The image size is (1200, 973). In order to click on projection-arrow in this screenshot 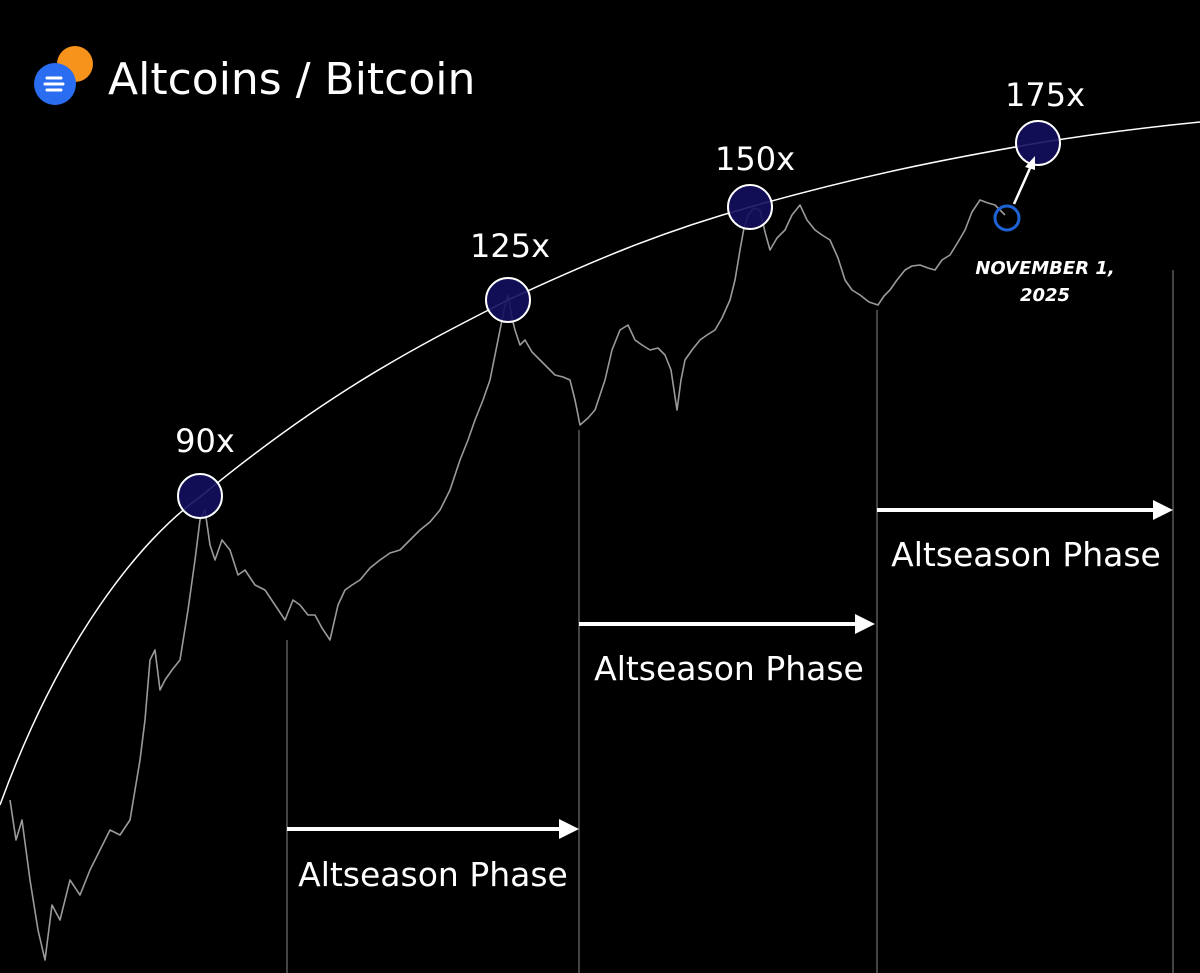, I will do `click(1022, 185)`.